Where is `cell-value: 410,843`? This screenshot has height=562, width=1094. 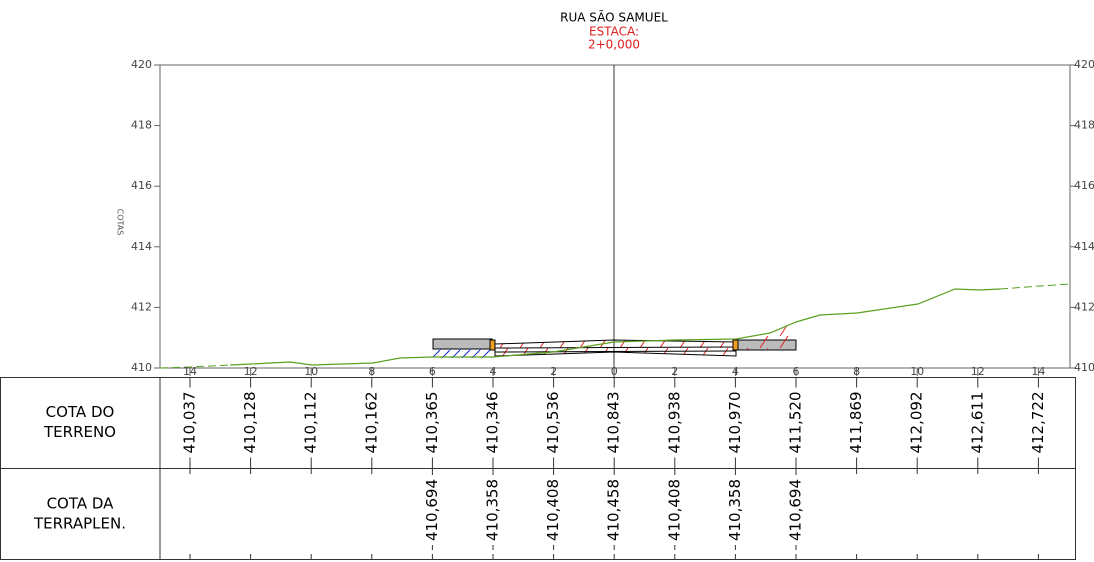 cell-value: 410,843 is located at coordinates (614, 422).